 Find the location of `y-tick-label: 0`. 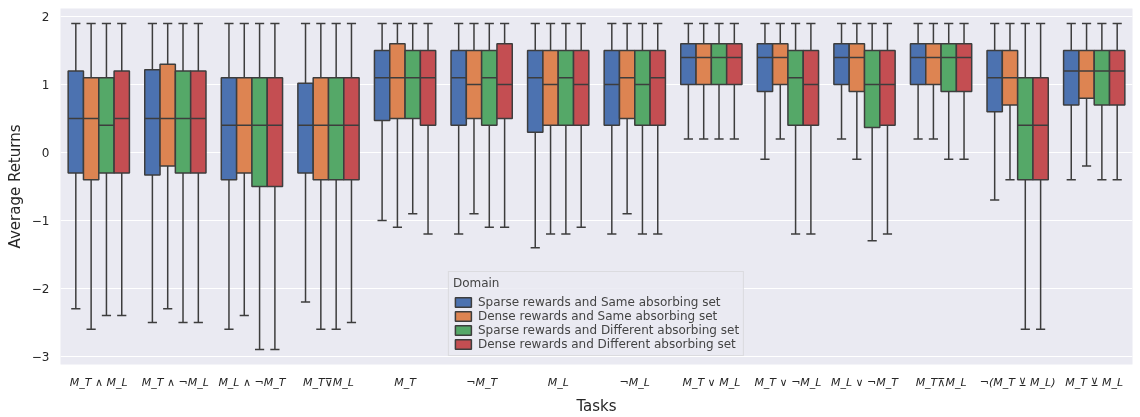

y-tick-label: 0 is located at coordinates (45, 153).